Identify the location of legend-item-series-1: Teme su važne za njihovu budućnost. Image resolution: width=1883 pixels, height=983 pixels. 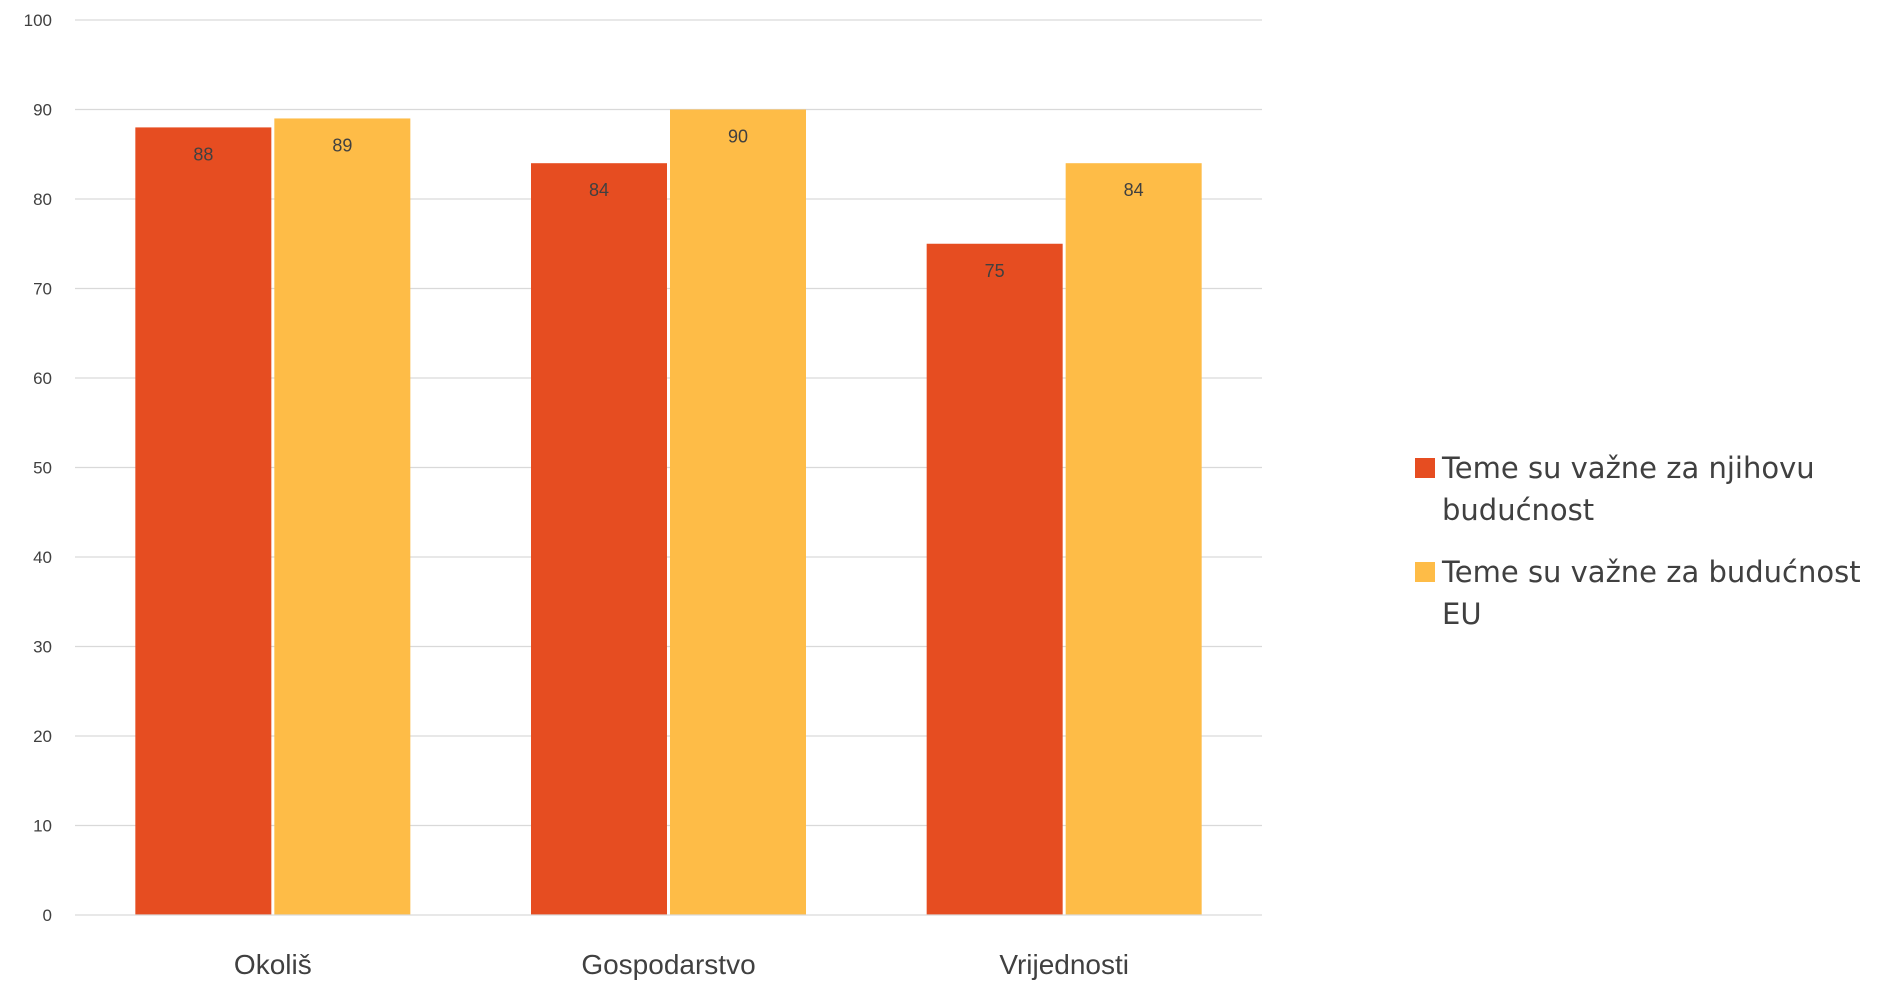
(1647, 489).